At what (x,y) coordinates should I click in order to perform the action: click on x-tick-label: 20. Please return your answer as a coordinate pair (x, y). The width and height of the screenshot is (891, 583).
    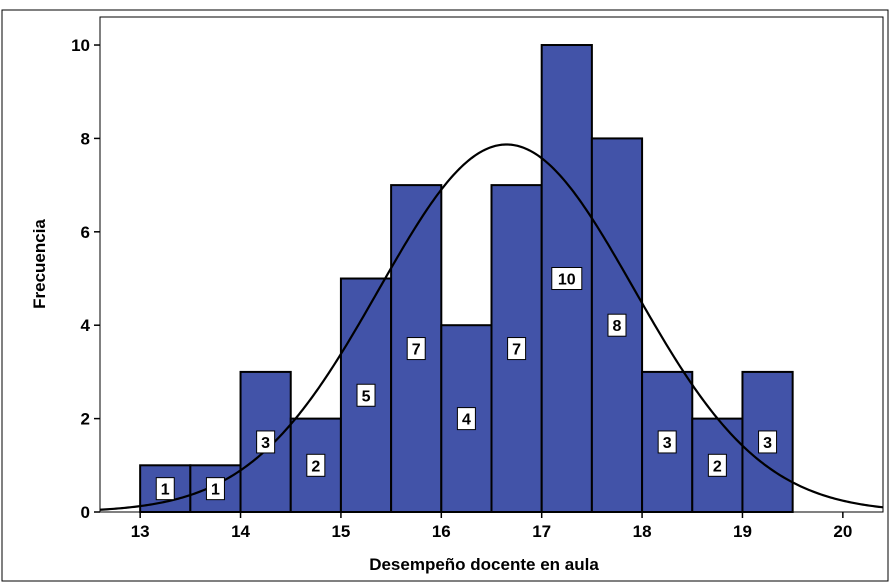
    Looking at the image, I should click on (842, 531).